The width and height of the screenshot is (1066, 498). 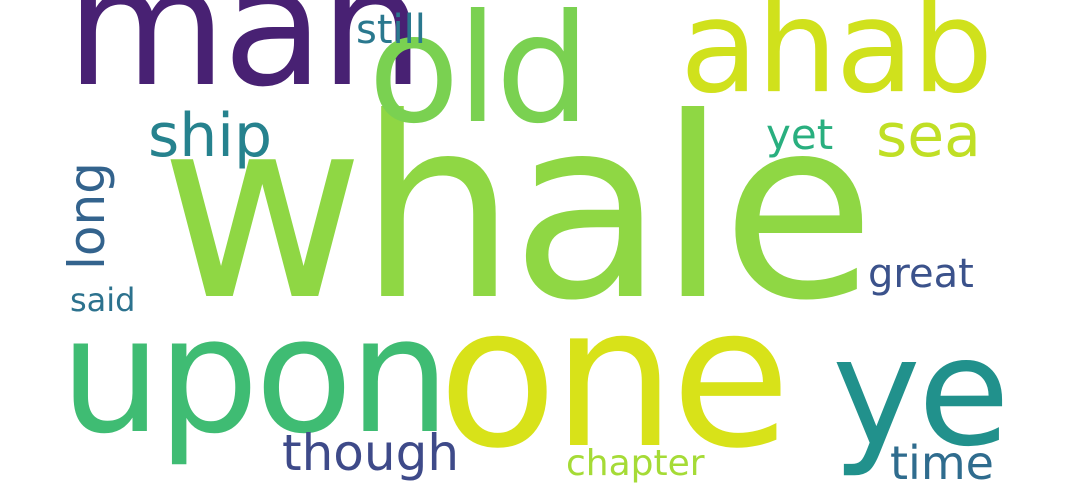 I want to click on word-sea: sea, so click(x=928, y=136).